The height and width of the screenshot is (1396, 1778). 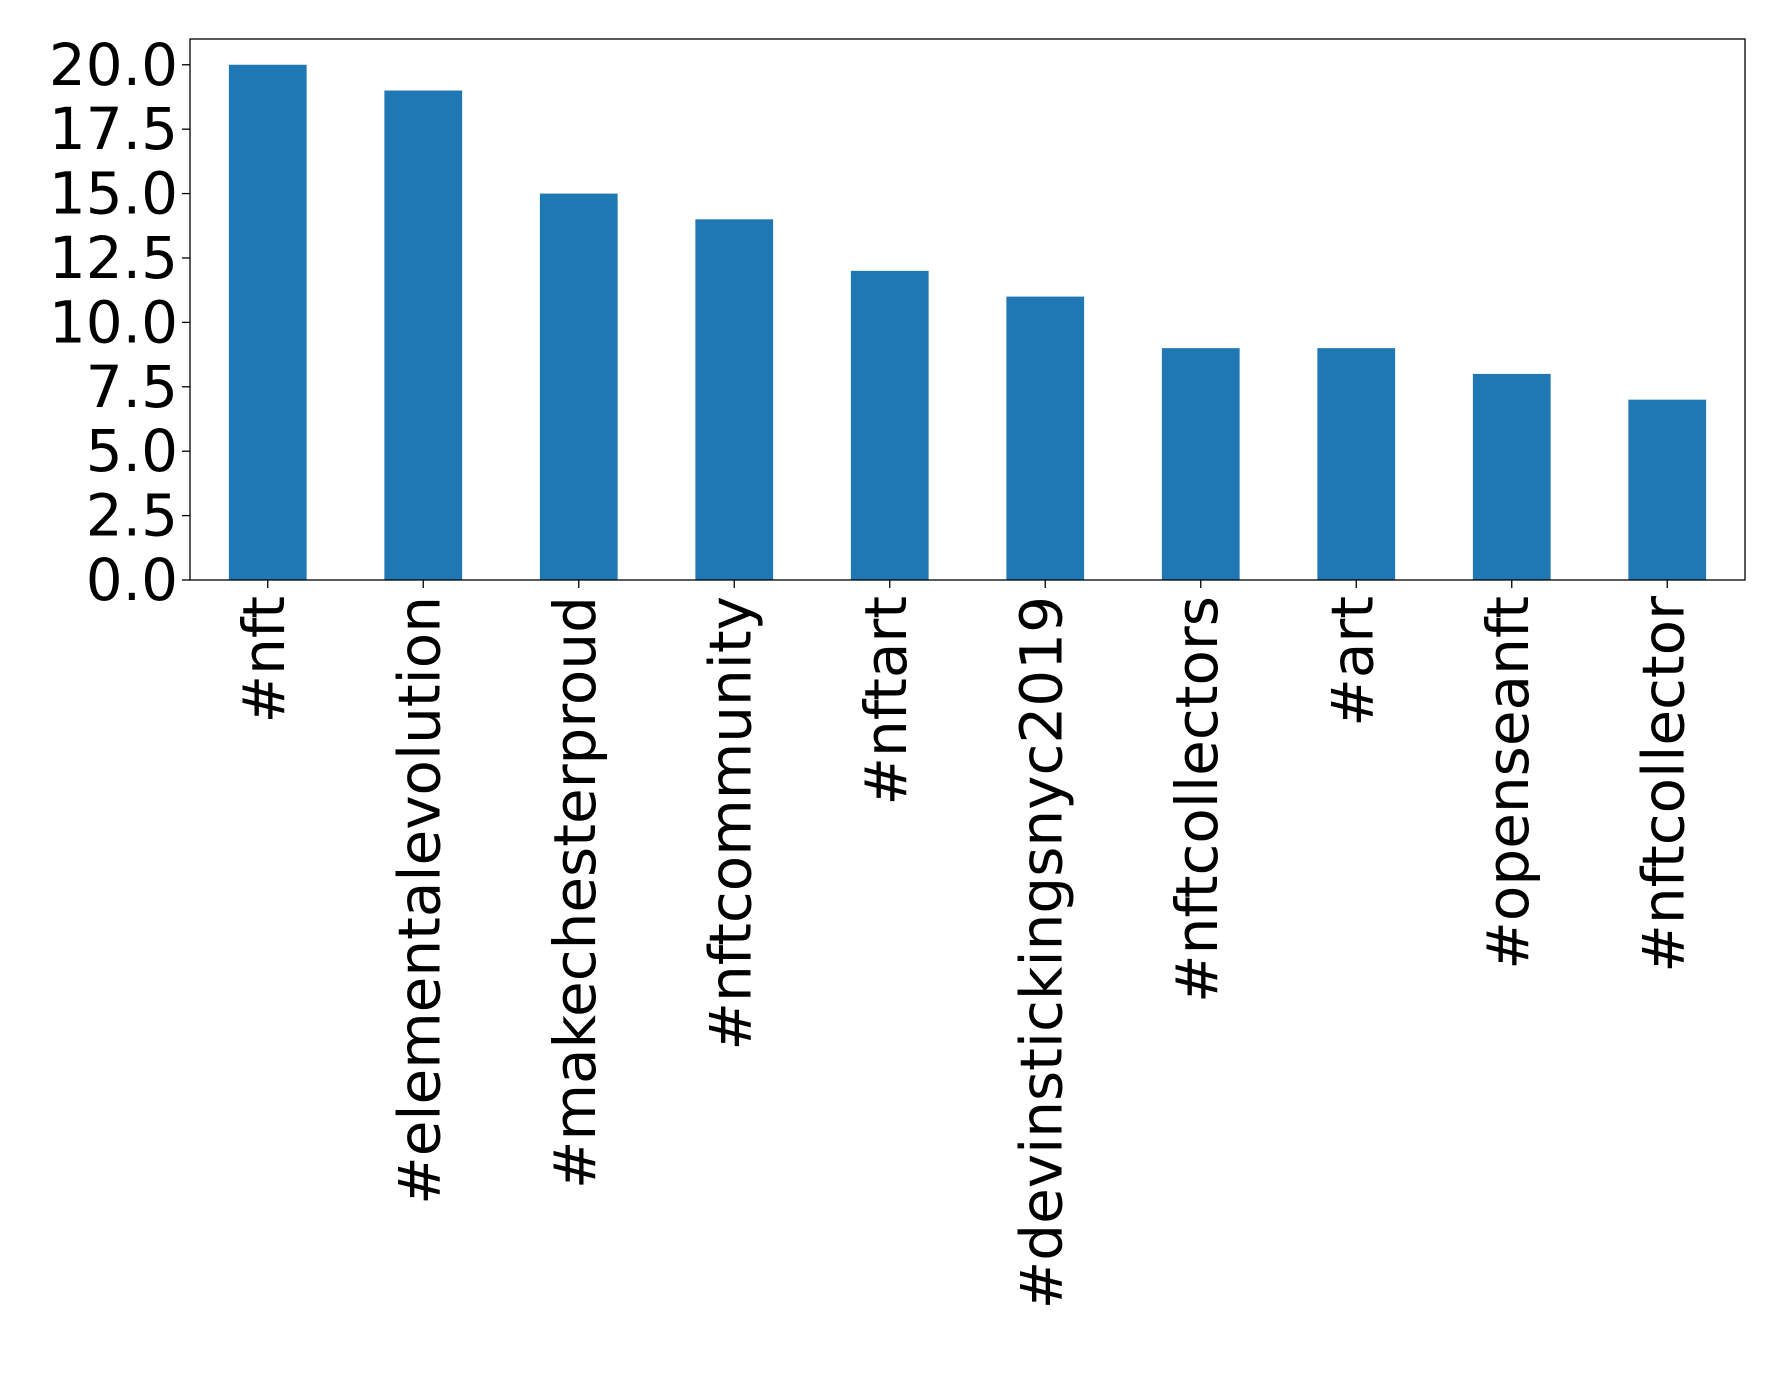 What do you see at coordinates (113, 322) in the screenshot?
I see `y-tick-label: 10.0` at bounding box center [113, 322].